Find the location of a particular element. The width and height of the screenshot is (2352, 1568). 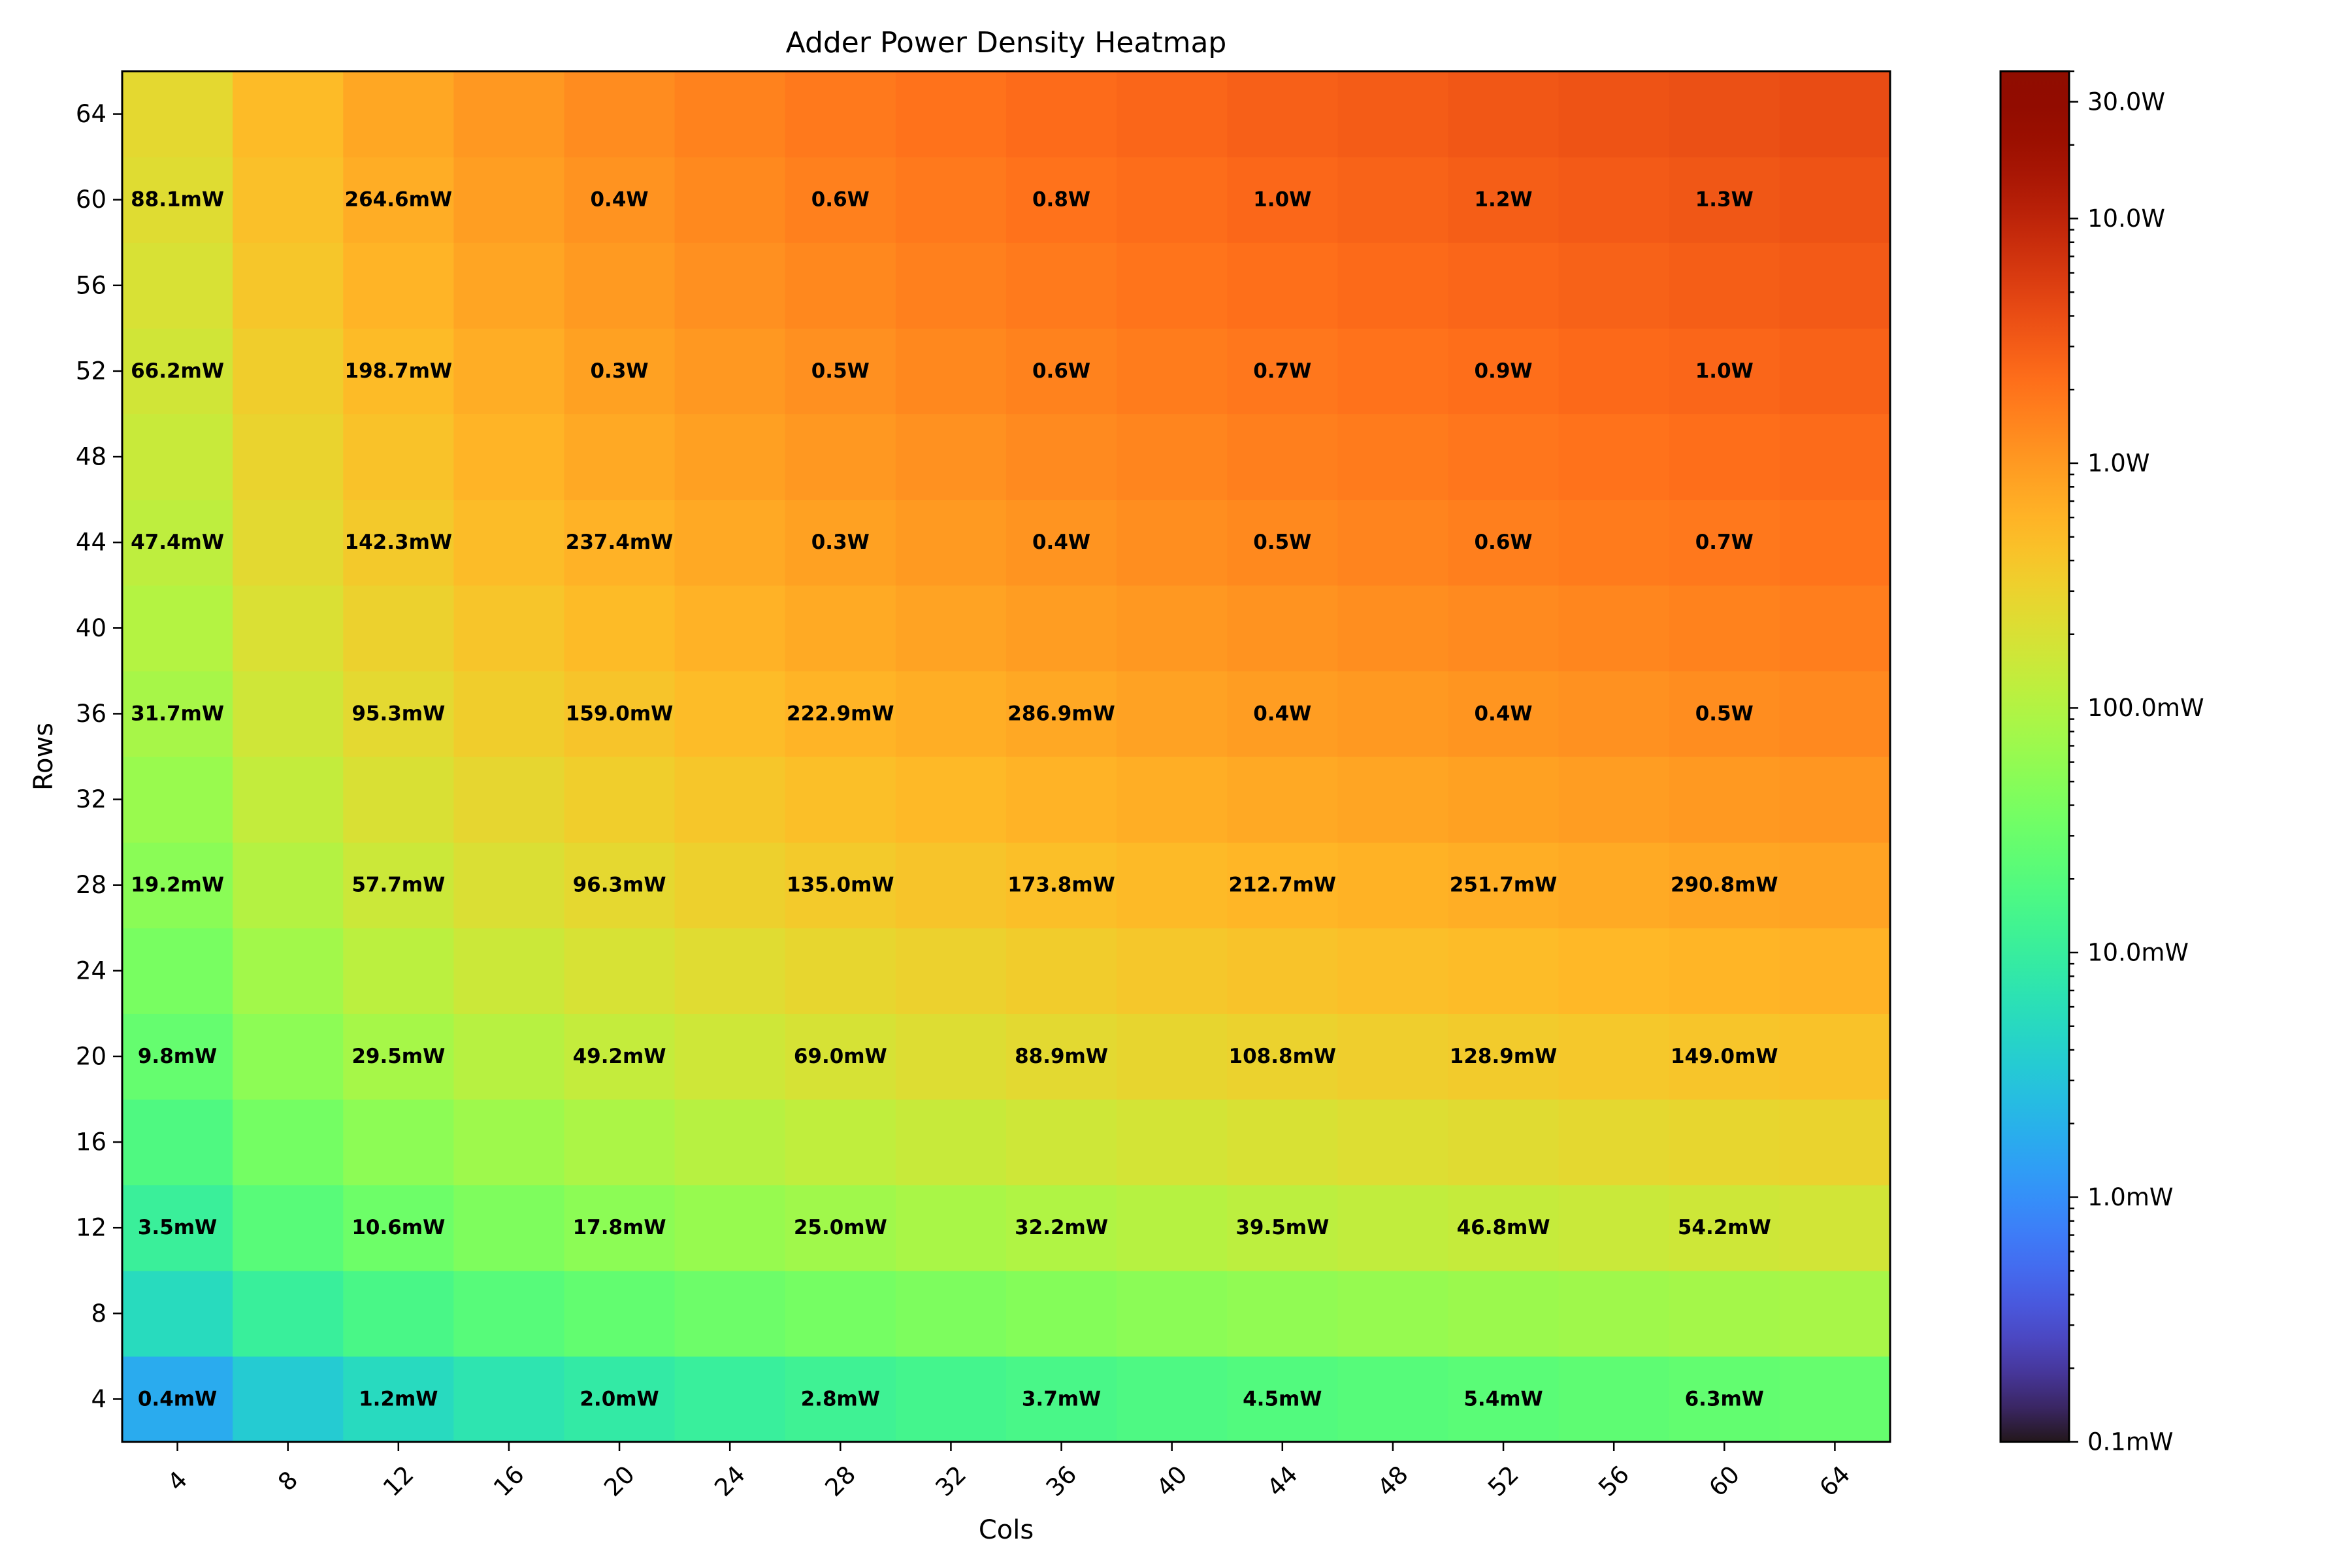

cell-value-label: 173.8mW is located at coordinates (1061, 885).